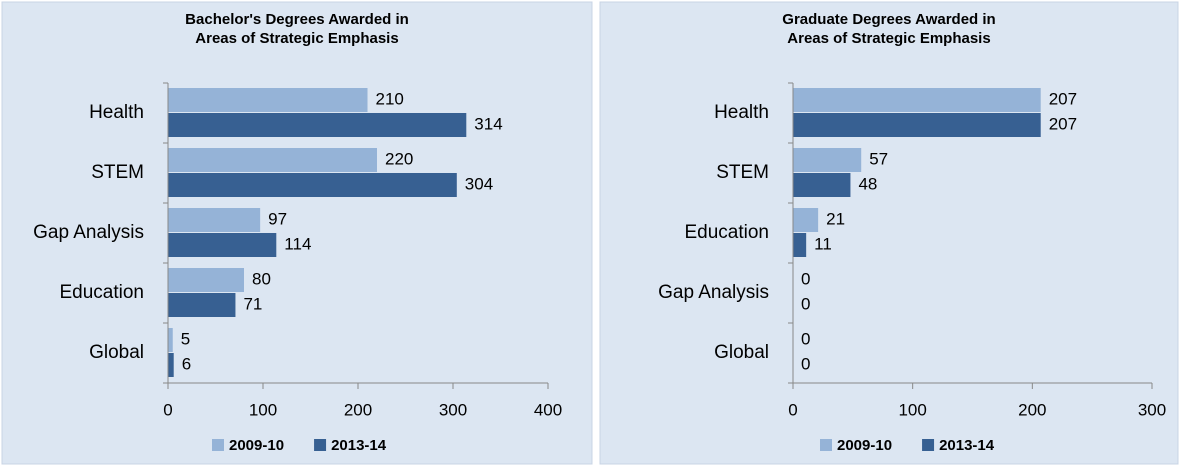 The height and width of the screenshot is (466, 1182). What do you see at coordinates (186, 363) in the screenshot?
I see `value-label: 6` at bounding box center [186, 363].